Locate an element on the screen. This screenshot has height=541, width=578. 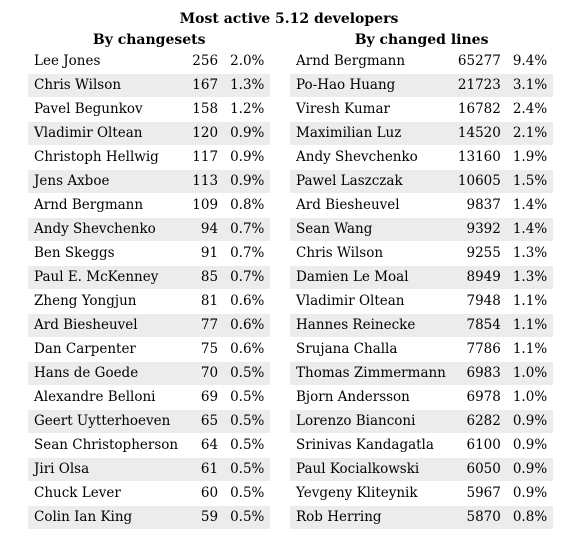
developer-name: Geert Uytterhoeven is located at coordinates (106, 422).